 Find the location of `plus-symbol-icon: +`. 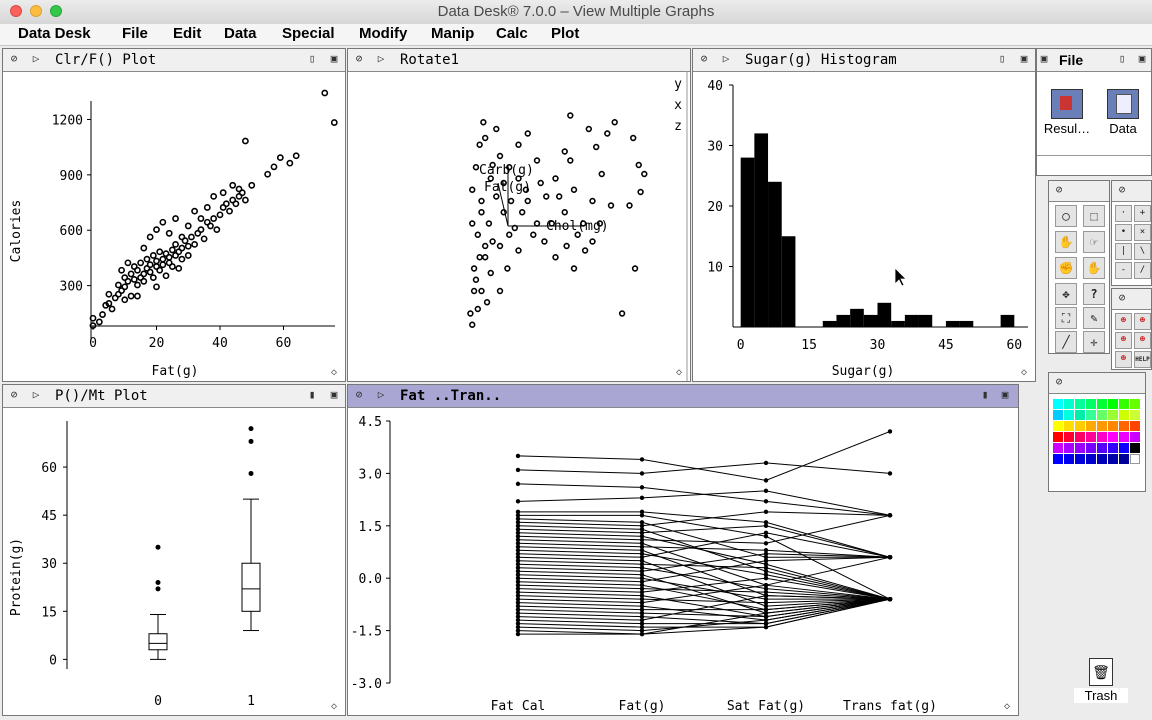

plus-symbol-icon: + is located at coordinates (1142, 213).